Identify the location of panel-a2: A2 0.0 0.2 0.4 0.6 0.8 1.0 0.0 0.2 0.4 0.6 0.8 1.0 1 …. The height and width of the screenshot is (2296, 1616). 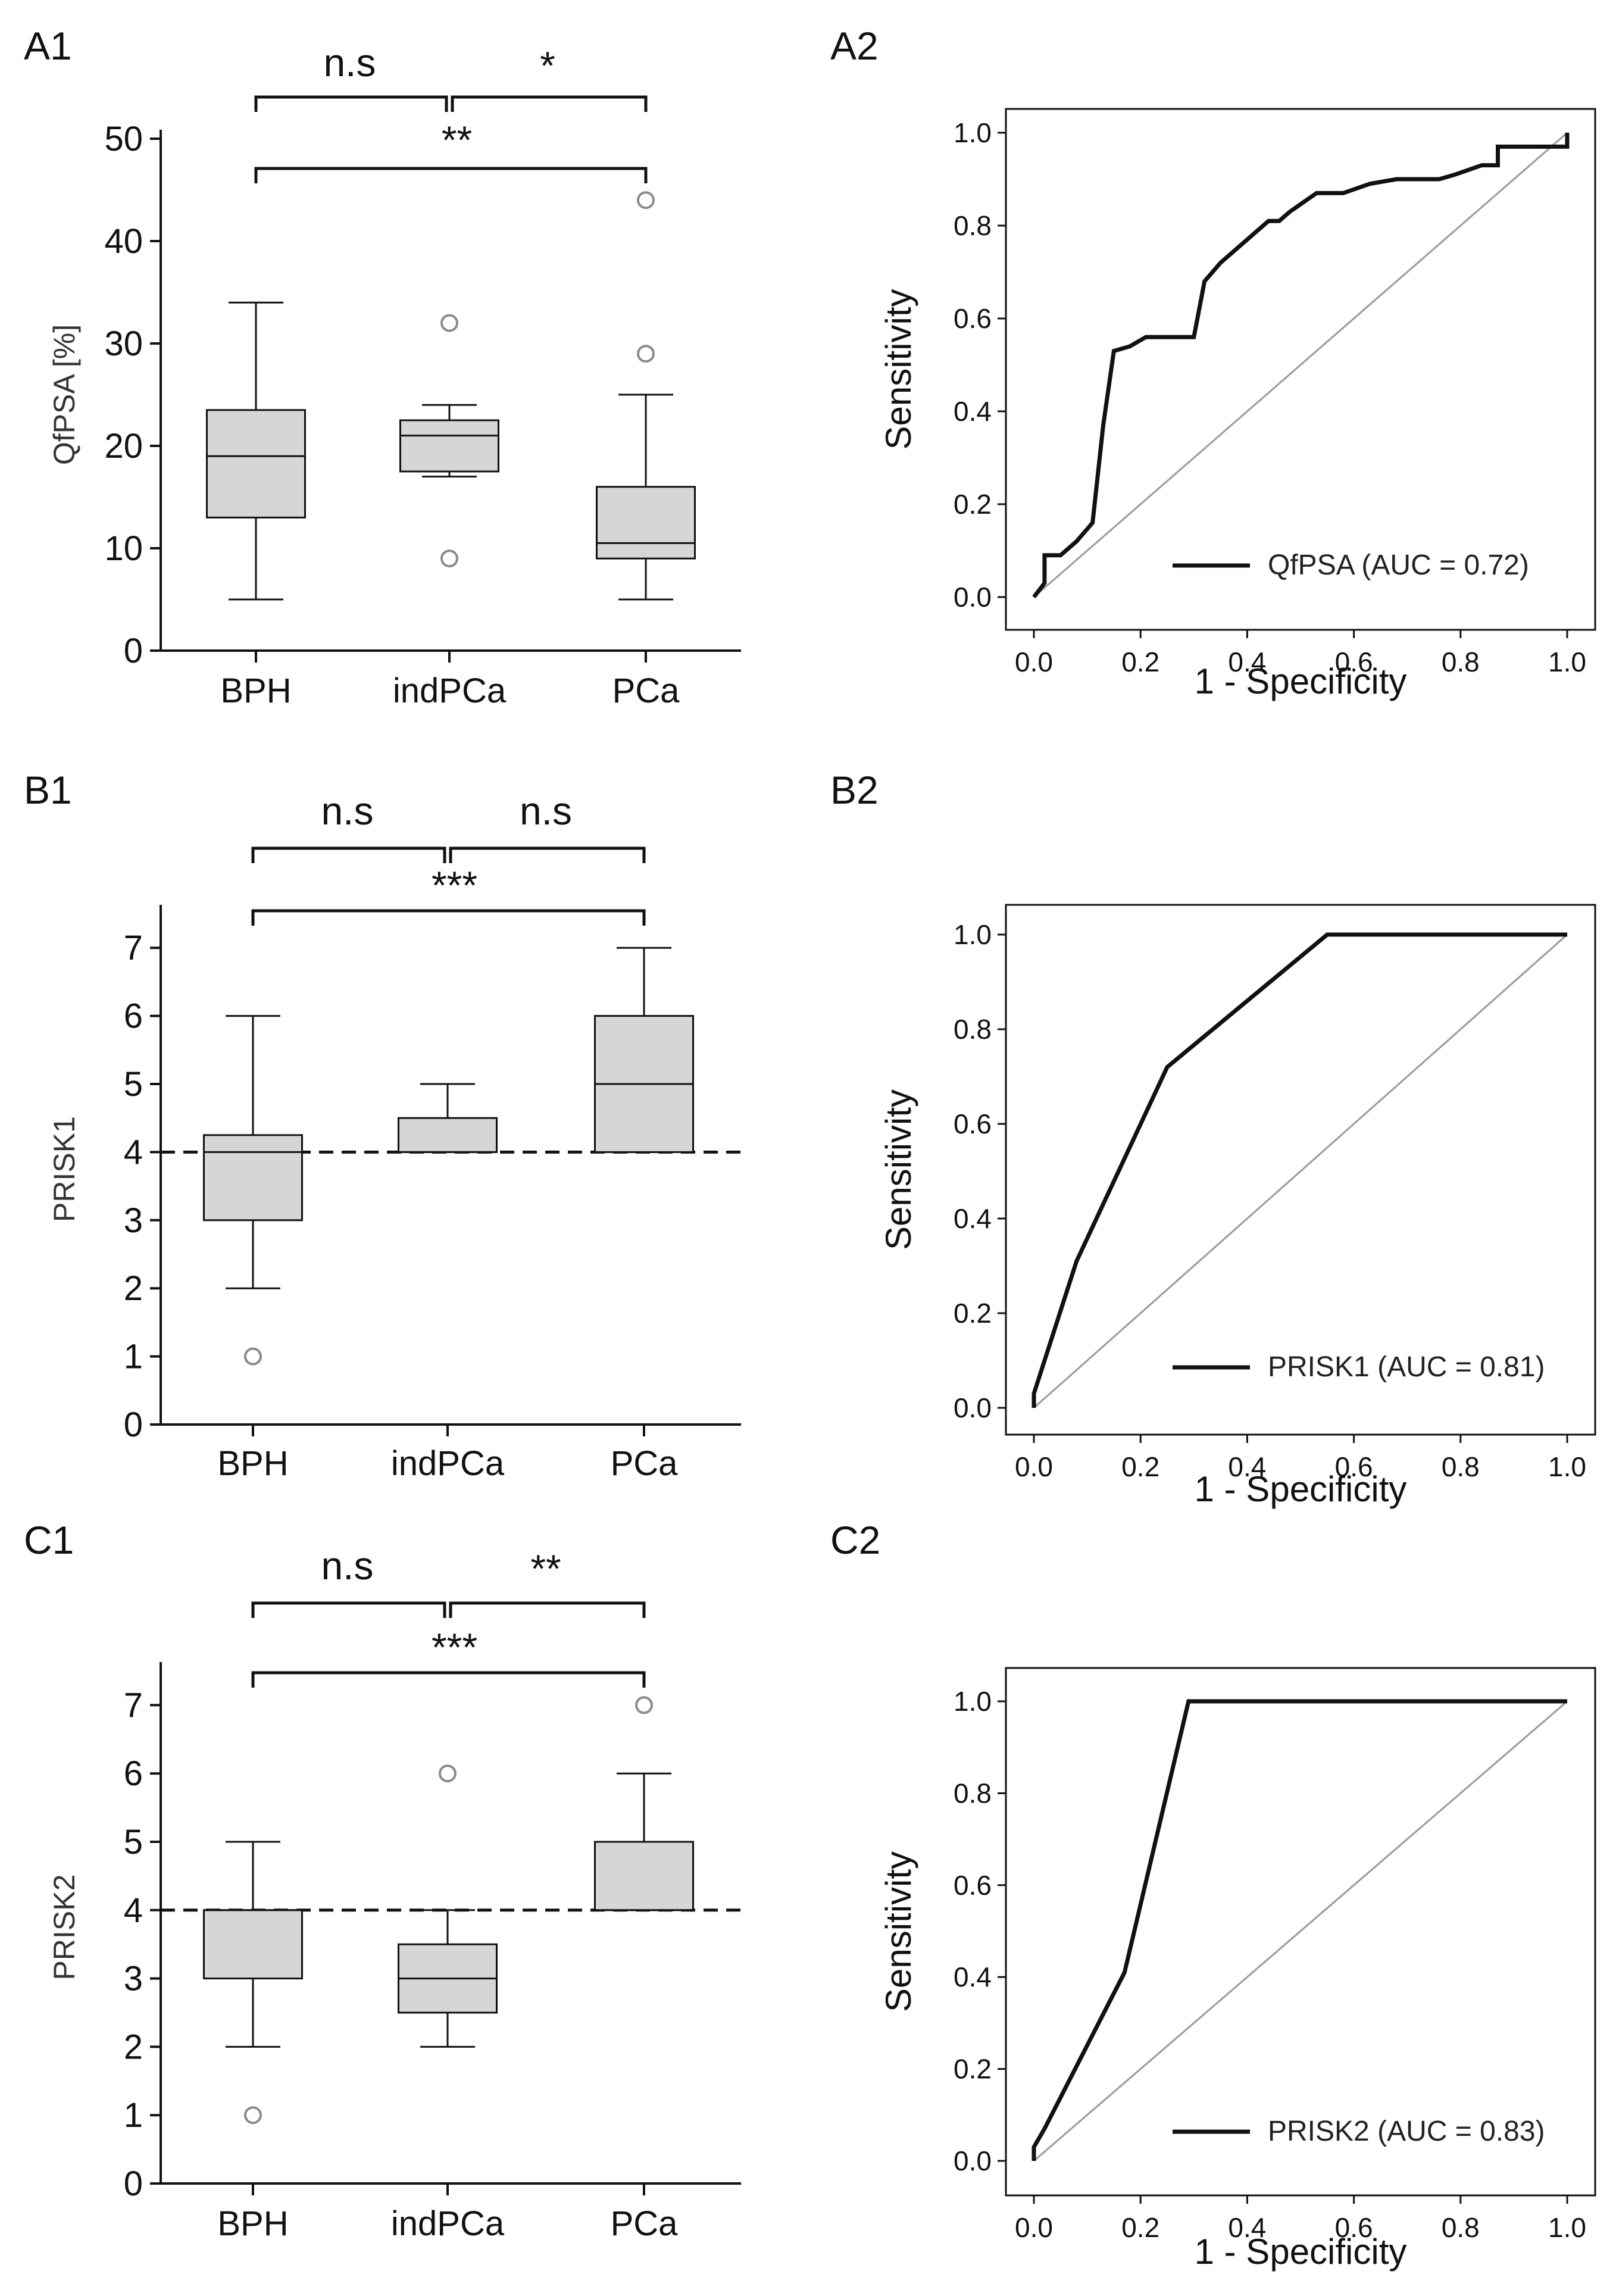
(1213, 362).